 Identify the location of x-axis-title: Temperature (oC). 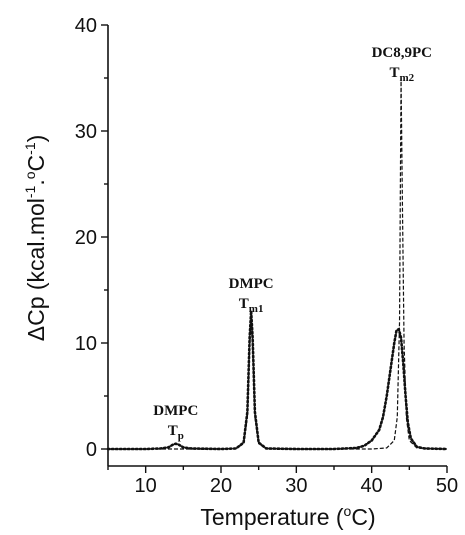
(287, 516).